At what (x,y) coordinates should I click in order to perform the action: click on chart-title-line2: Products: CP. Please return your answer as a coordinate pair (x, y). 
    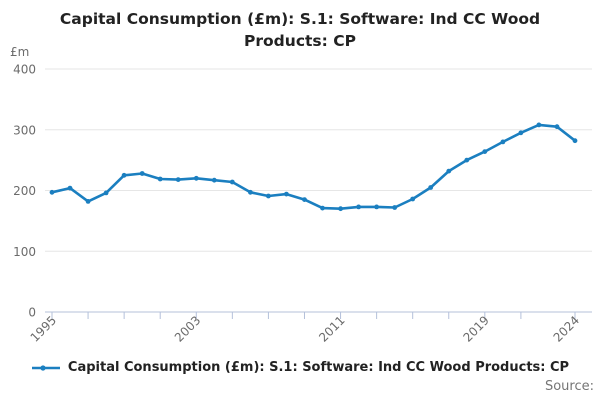
    Looking at the image, I should click on (300, 41).